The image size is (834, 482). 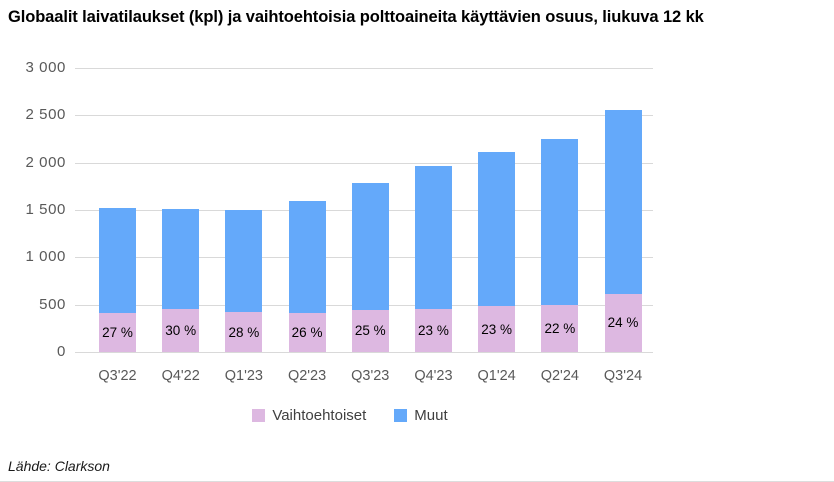 I want to click on bar-Q3'24: 24 %, so click(x=623, y=230).